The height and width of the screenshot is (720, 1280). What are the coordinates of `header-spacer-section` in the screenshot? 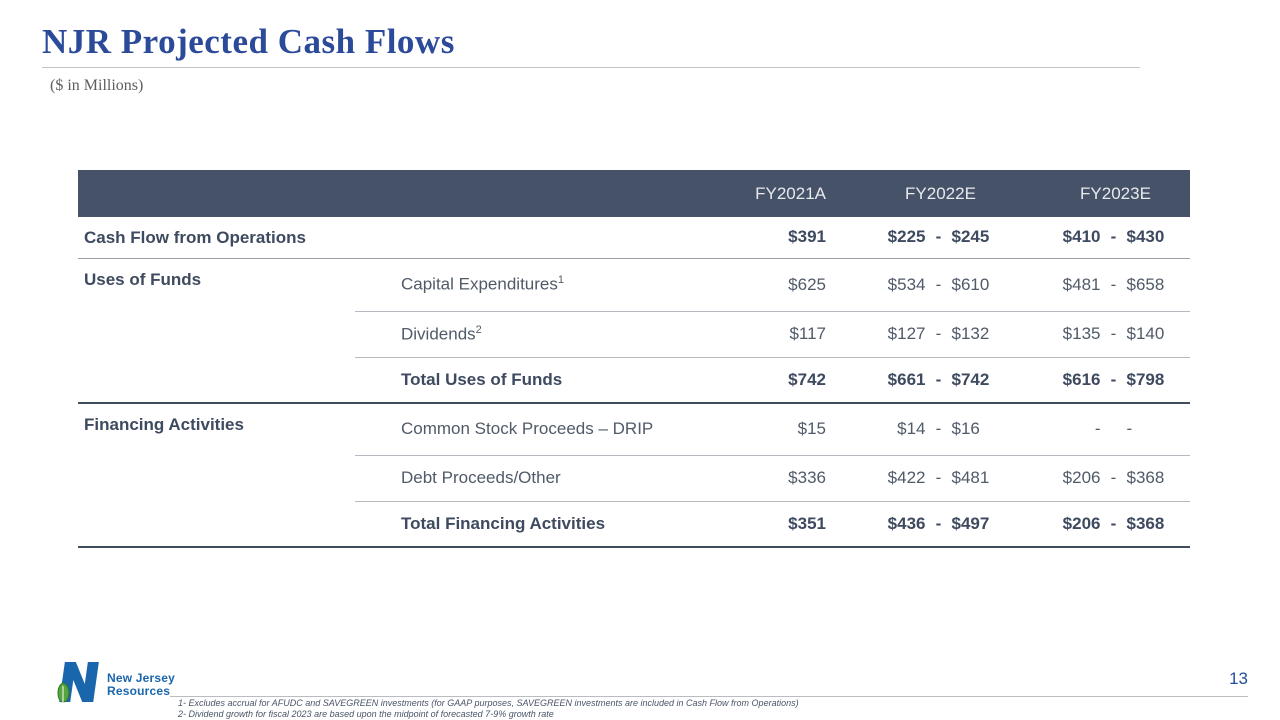 It's located at (216, 193).